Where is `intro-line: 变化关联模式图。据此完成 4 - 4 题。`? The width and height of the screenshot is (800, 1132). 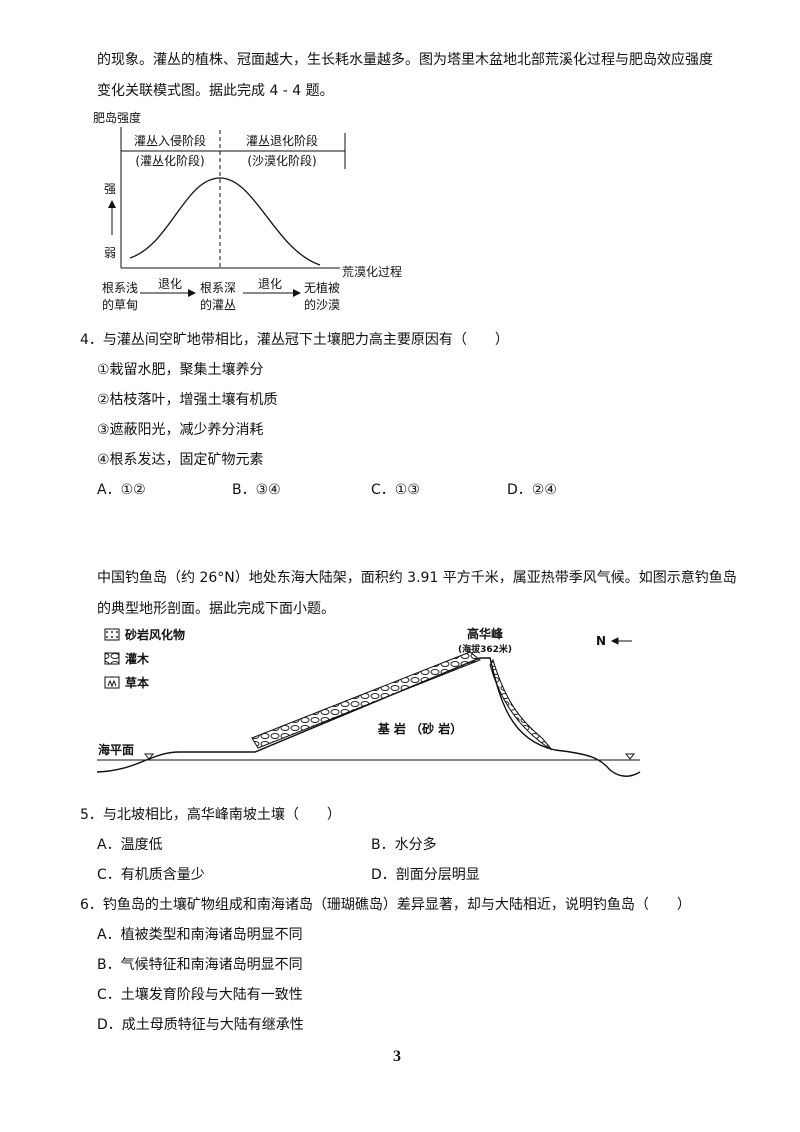
intro-line: 变化关联模式图。据此完成 4 - 4 题。 is located at coordinates (215, 91).